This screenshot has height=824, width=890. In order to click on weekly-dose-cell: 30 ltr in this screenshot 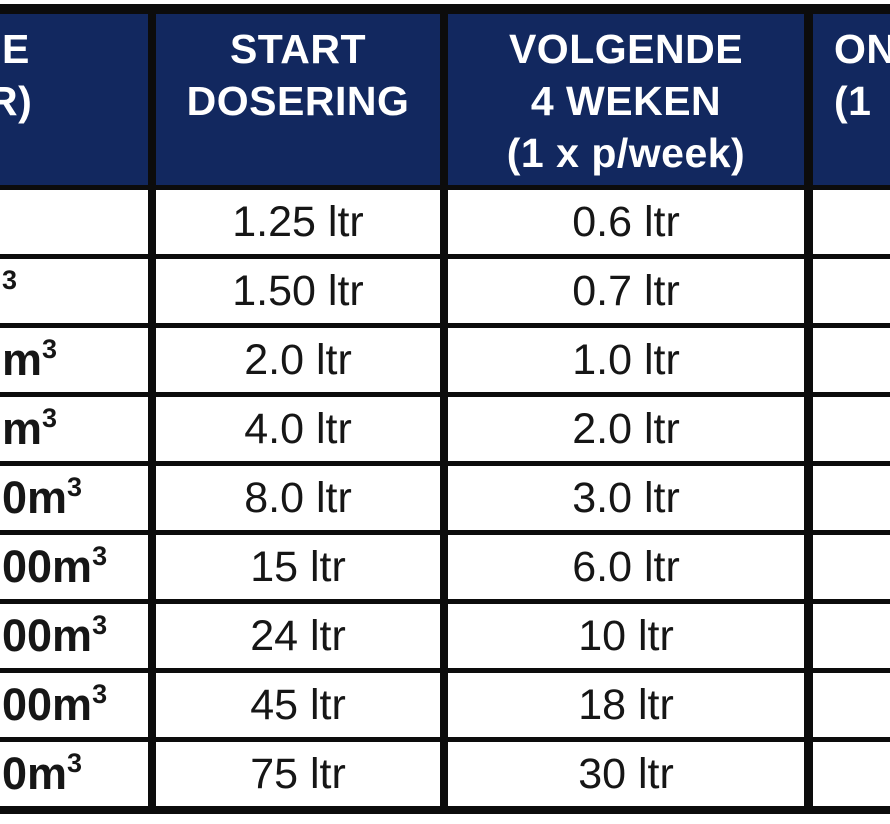, I will do `click(622, 774)`.